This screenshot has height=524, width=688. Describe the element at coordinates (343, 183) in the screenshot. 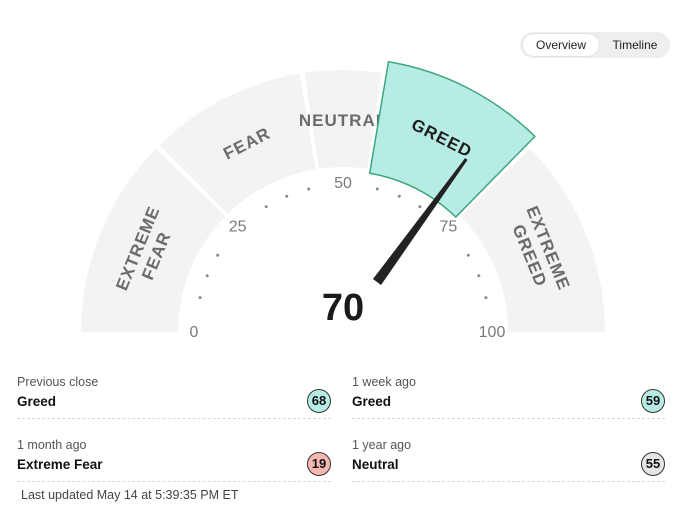

I see `tick-label-50: 50` at that location.